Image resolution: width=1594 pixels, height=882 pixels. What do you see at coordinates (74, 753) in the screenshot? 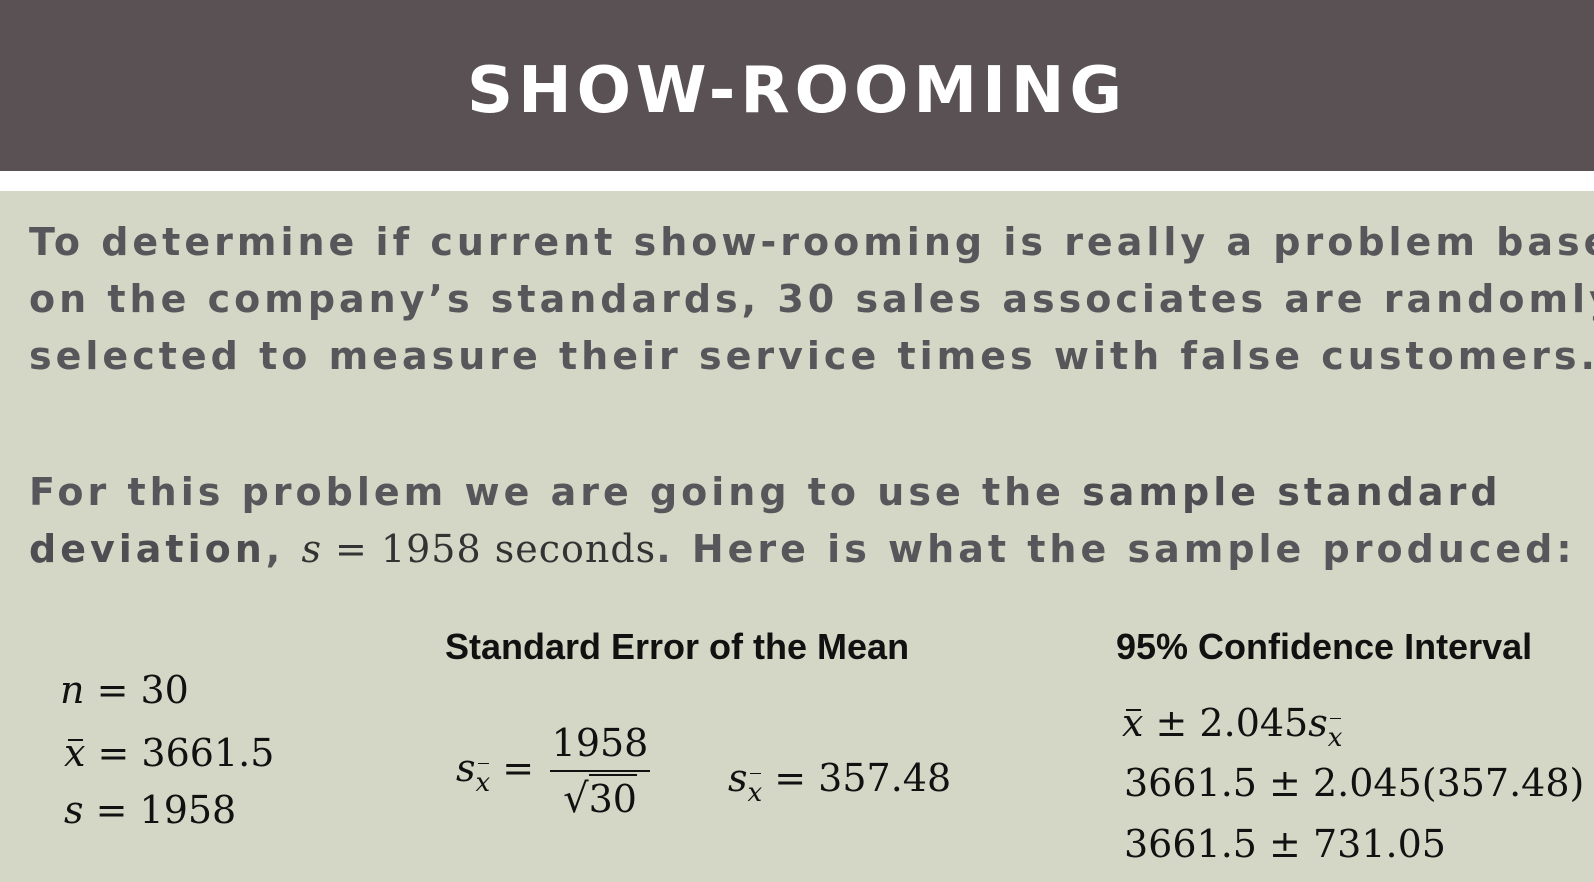
I see `xbar-variable: x` at bounding box center [74, 753].